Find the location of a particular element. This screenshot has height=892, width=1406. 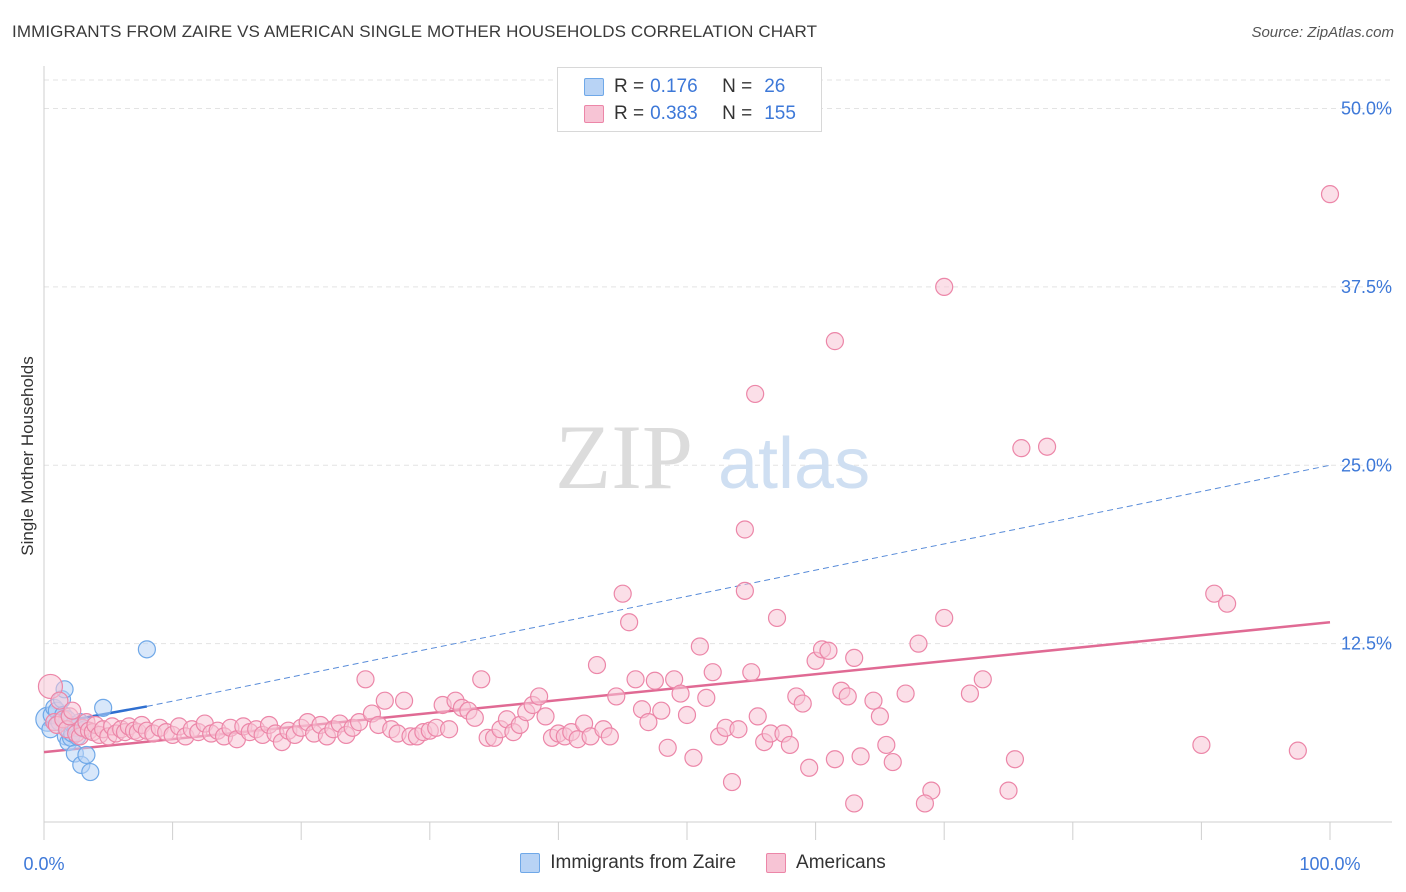

legend-row-americans: R = 0.383 N = 155 is located at coordinates (690, 114).